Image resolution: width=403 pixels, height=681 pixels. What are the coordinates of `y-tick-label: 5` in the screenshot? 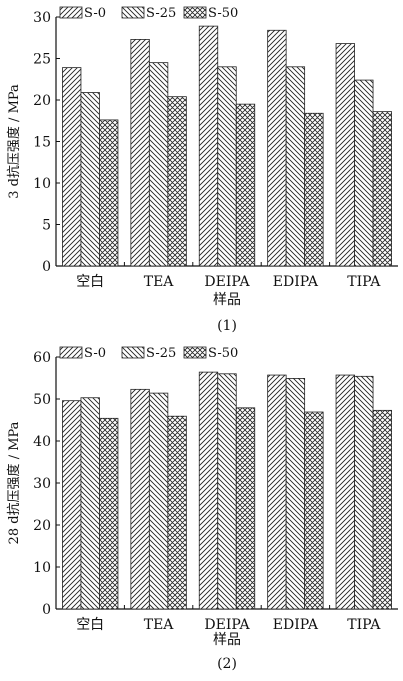 It's located at (46, 226).